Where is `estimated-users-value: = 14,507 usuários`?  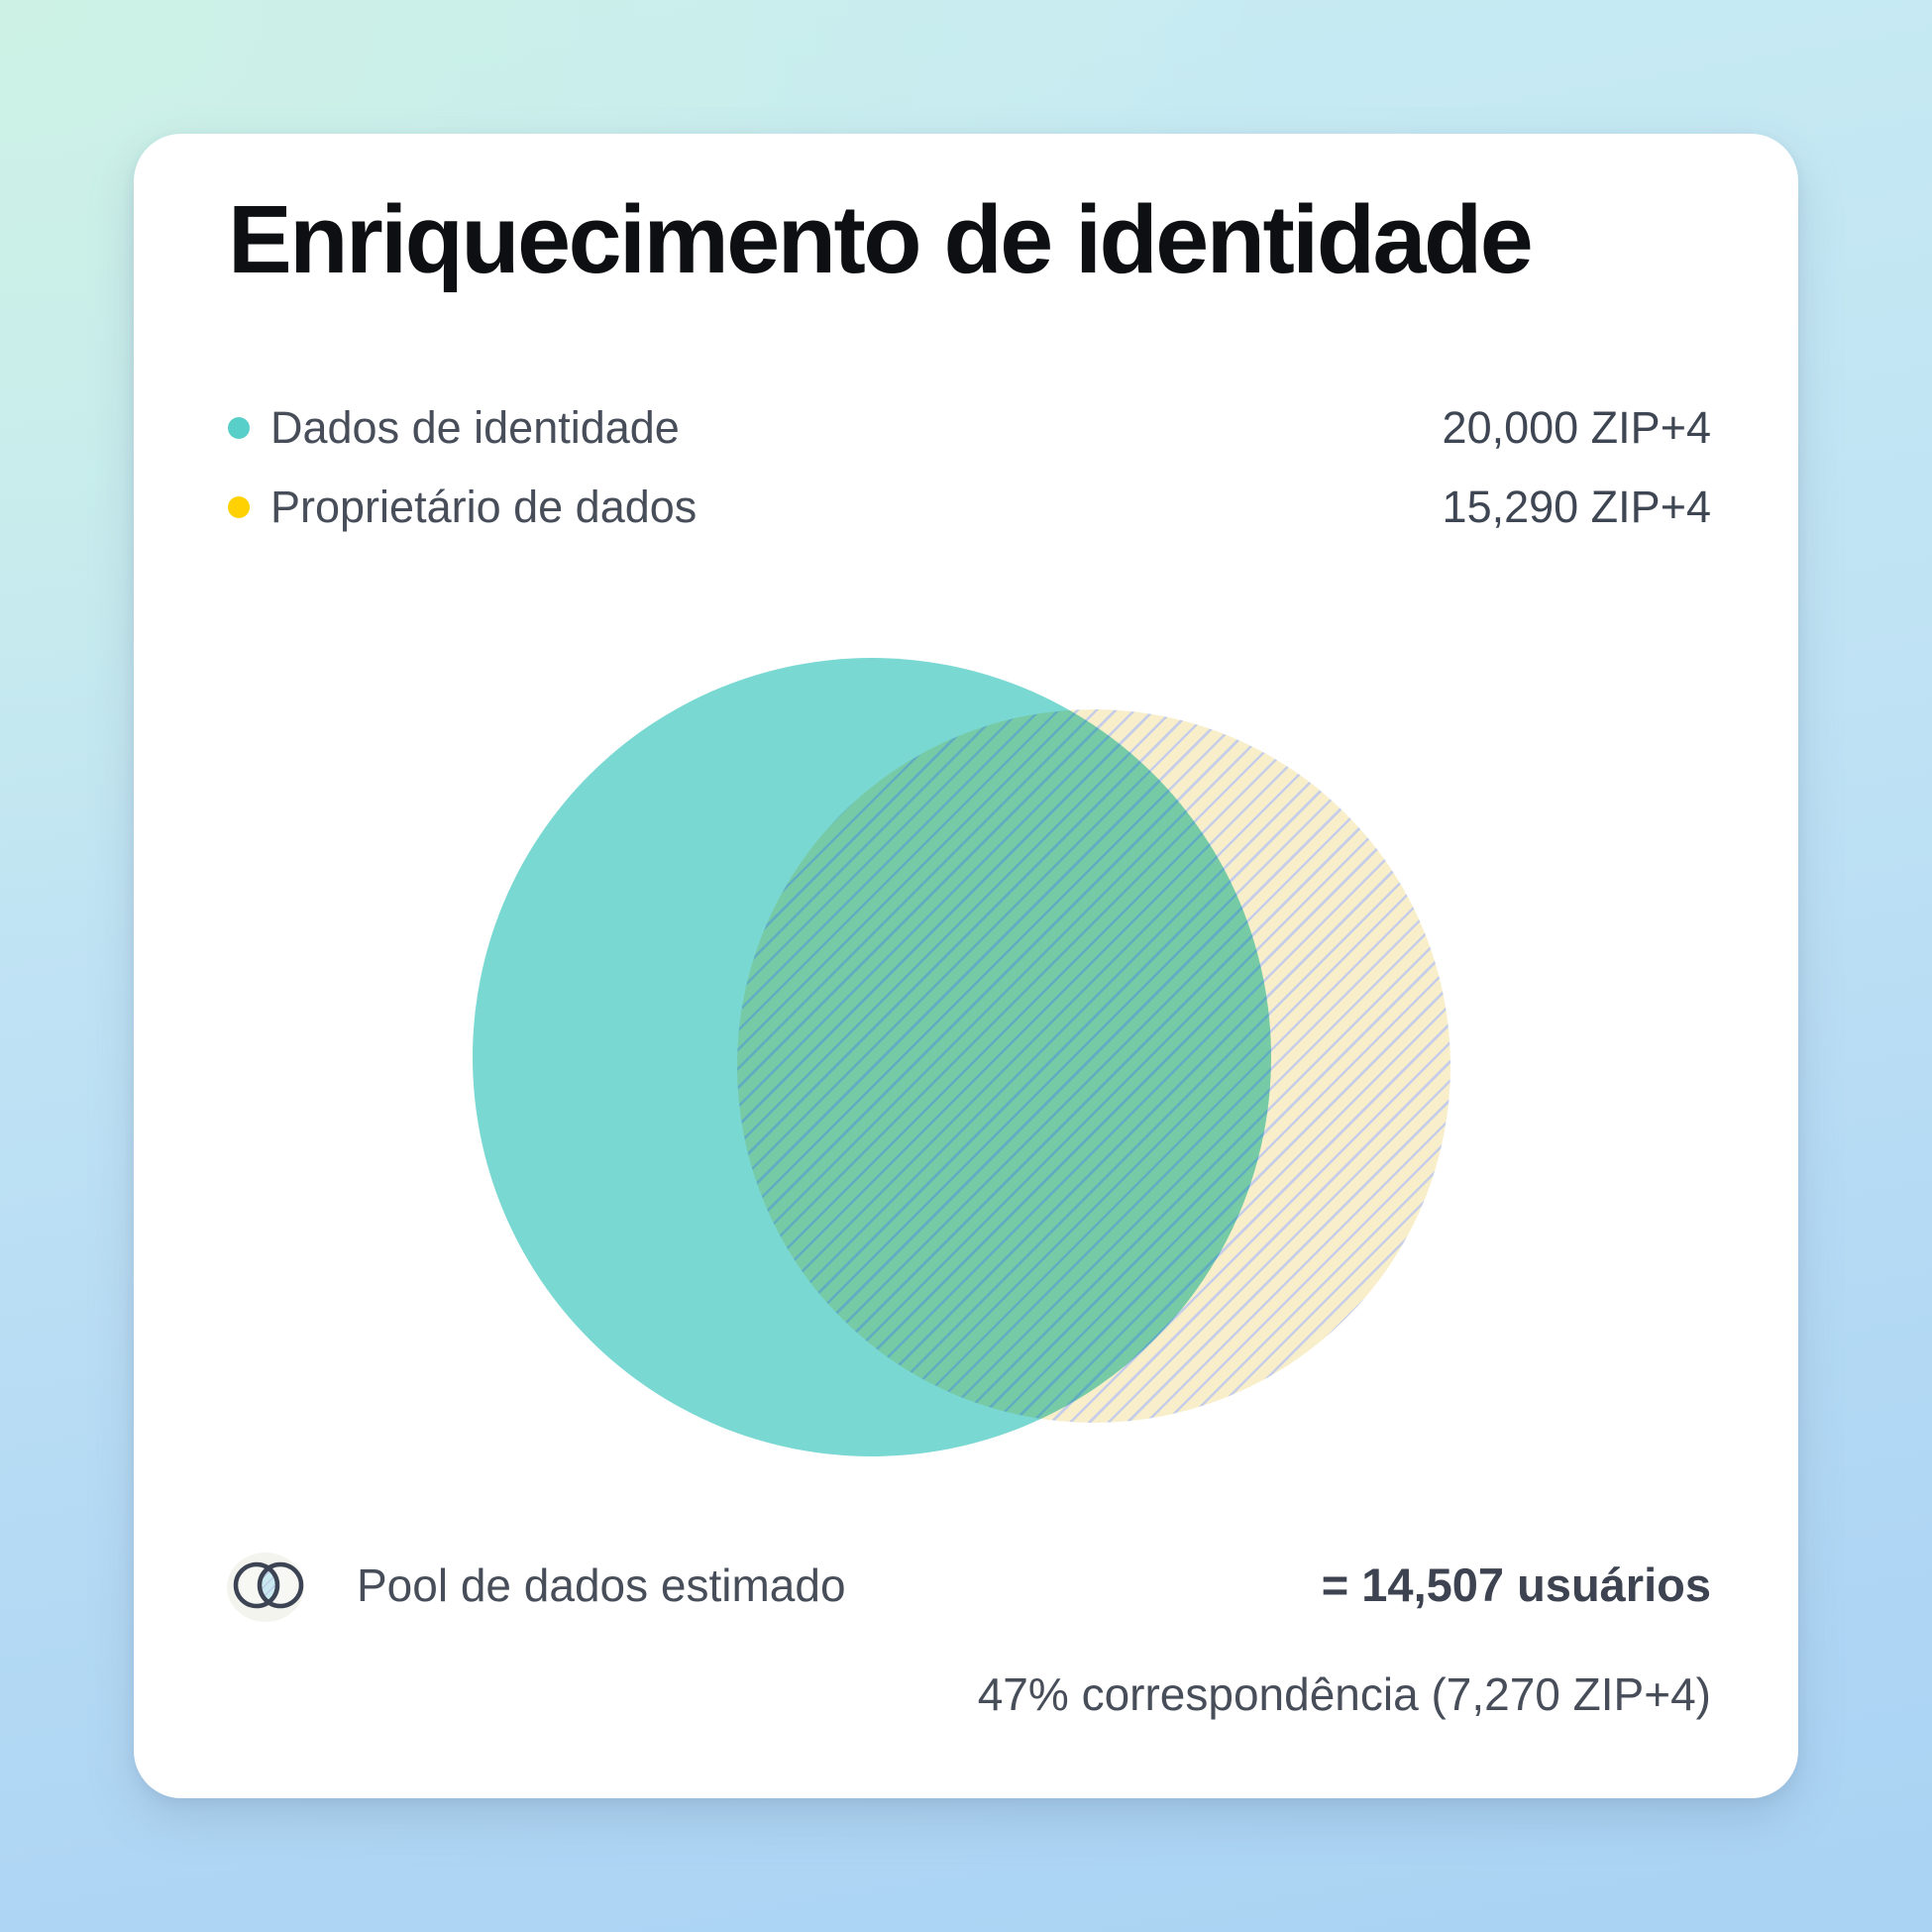 estimated-users-value: = 14,507 usuários is located at coordinates (1516, 1584).